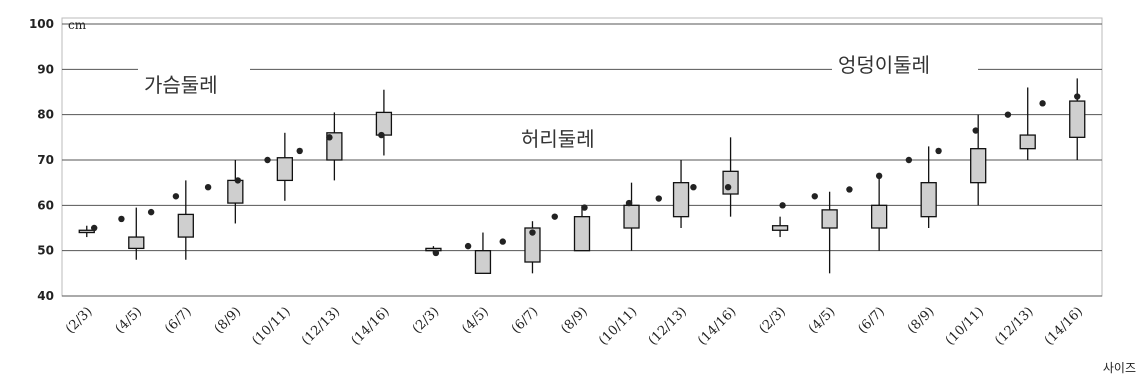 The image size is (1140, 381). What do you see at coordinates (45, 205) in the screenshot?
I see `y-tick-label: 60` at bounding box center [45, 205].